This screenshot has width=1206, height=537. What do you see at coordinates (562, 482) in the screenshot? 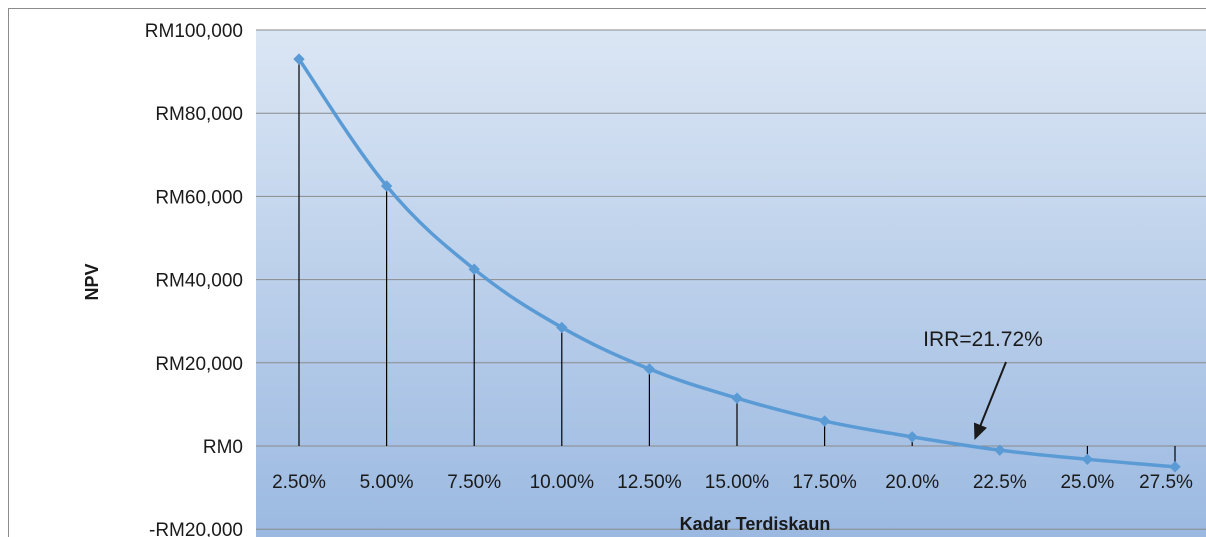
I see `x-tick-label: 10.00%` at bounding box center [562, 482].